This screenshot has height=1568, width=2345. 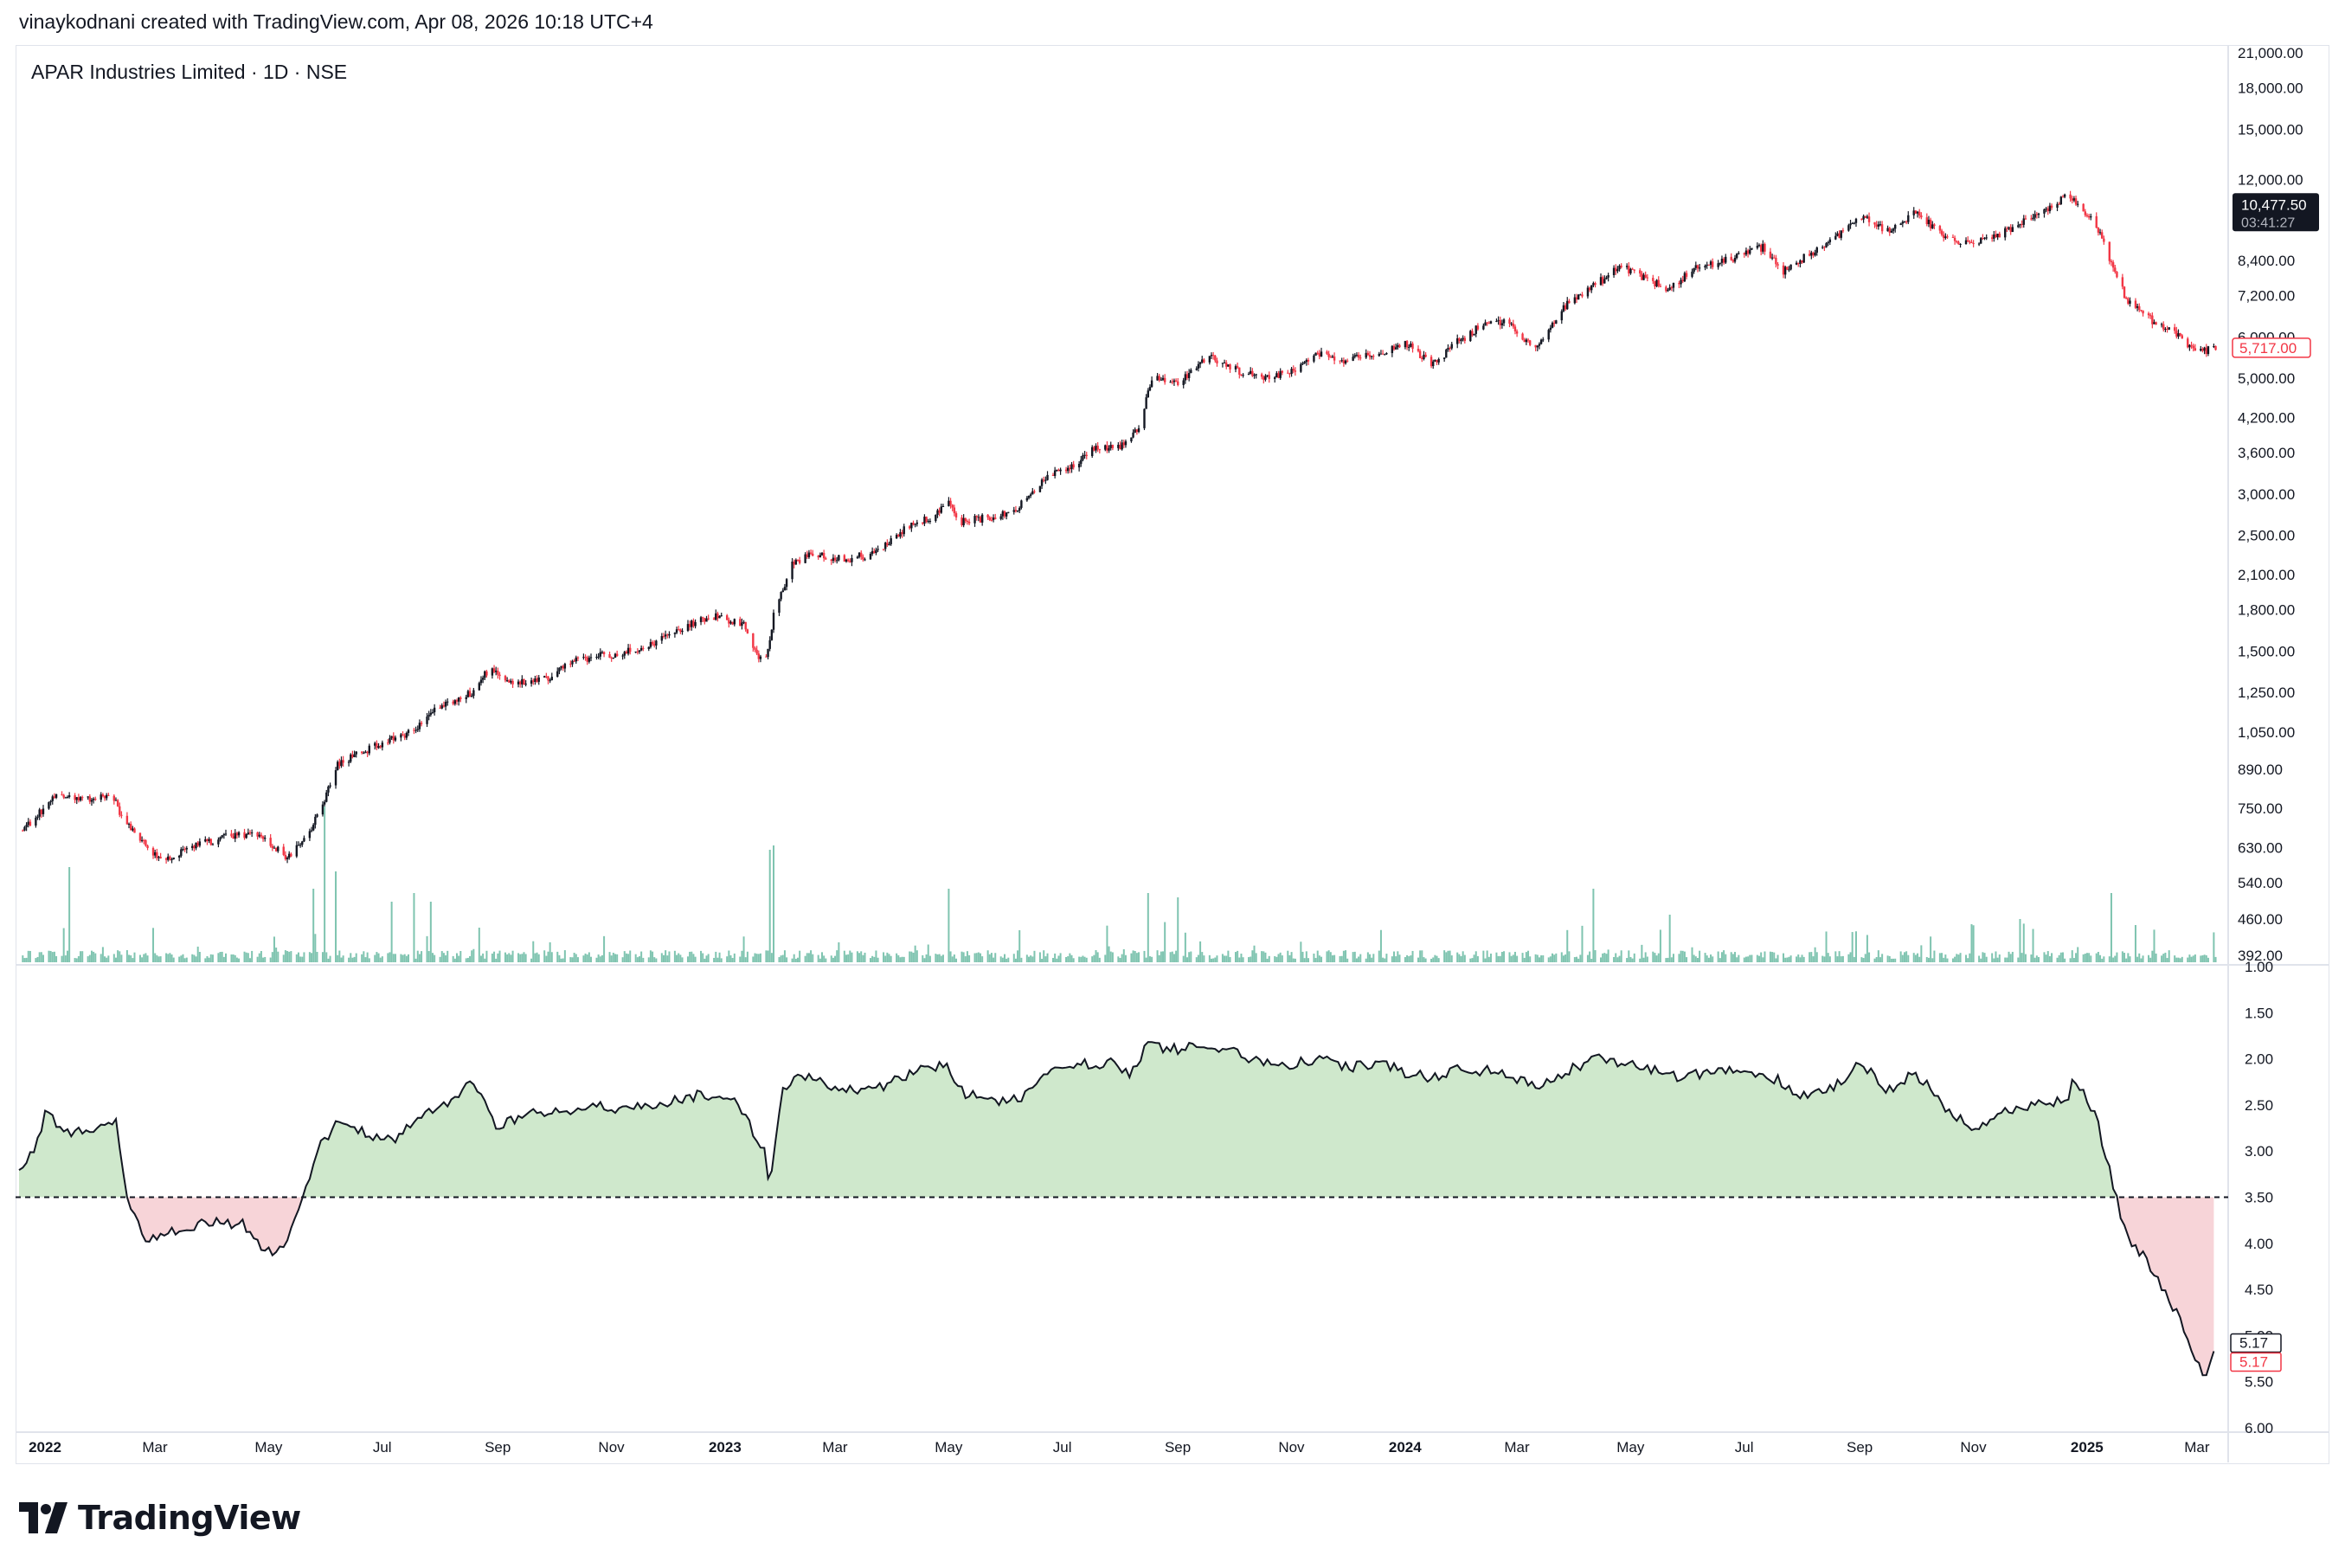 I want to click on x-axis-tick-label: 2022, so click(x=45, y=1447).